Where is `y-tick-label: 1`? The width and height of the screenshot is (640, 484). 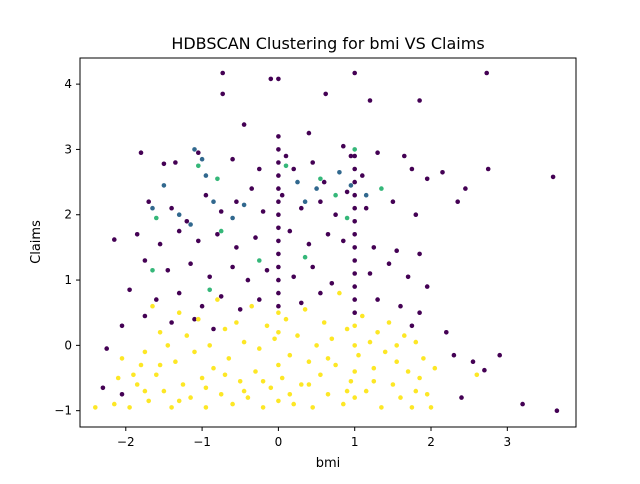 y-tick-label: 1 is located at coordinates (68, 280).